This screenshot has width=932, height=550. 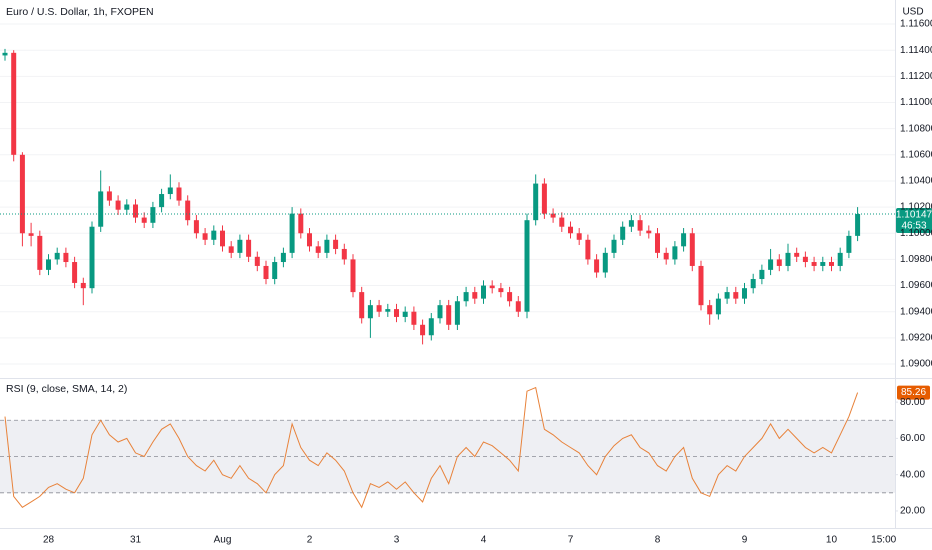 What do you see at coordinates (916, 128) in the screenshot?
I see `y-tick-label: 1.10800` at bounding box center [916, 128].